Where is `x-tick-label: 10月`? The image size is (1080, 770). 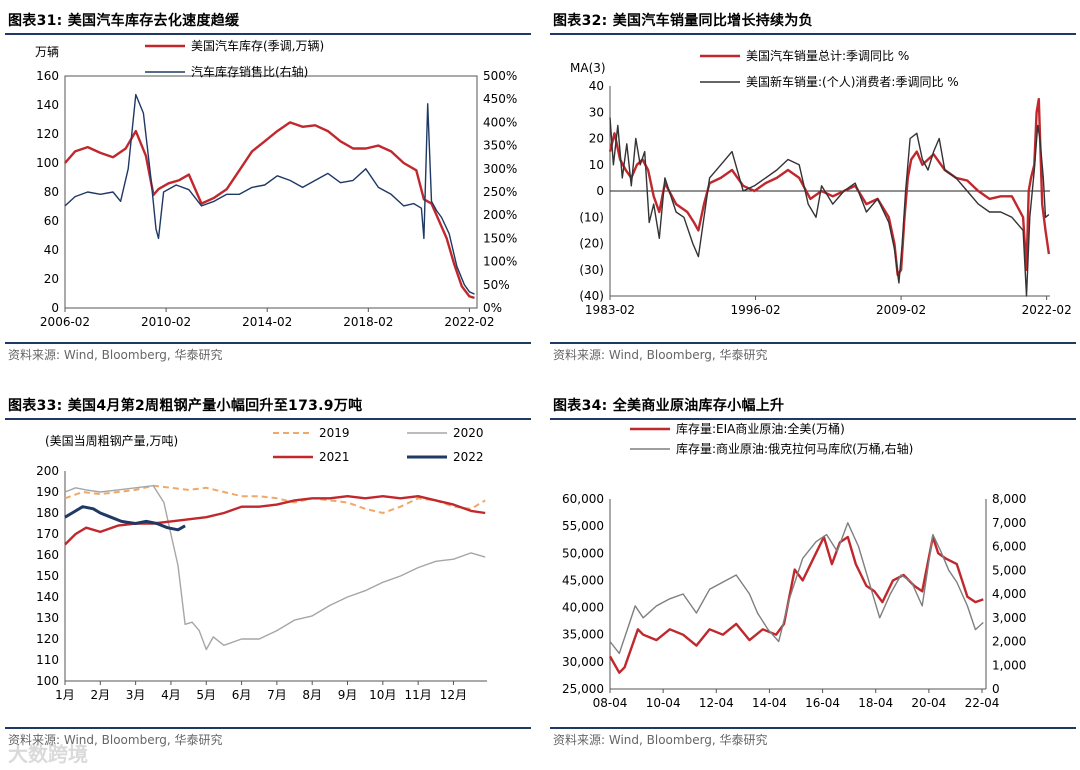 x-tick-label: 10月 is located at coordinates (382, 695).